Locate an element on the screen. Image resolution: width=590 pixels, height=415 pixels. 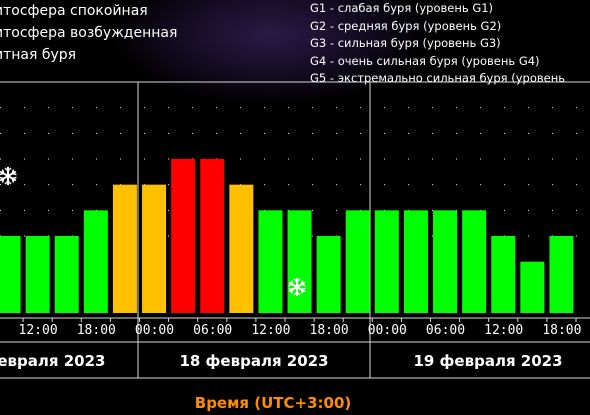
date-label: февраля 2023 is located at coordinates (53, 361).